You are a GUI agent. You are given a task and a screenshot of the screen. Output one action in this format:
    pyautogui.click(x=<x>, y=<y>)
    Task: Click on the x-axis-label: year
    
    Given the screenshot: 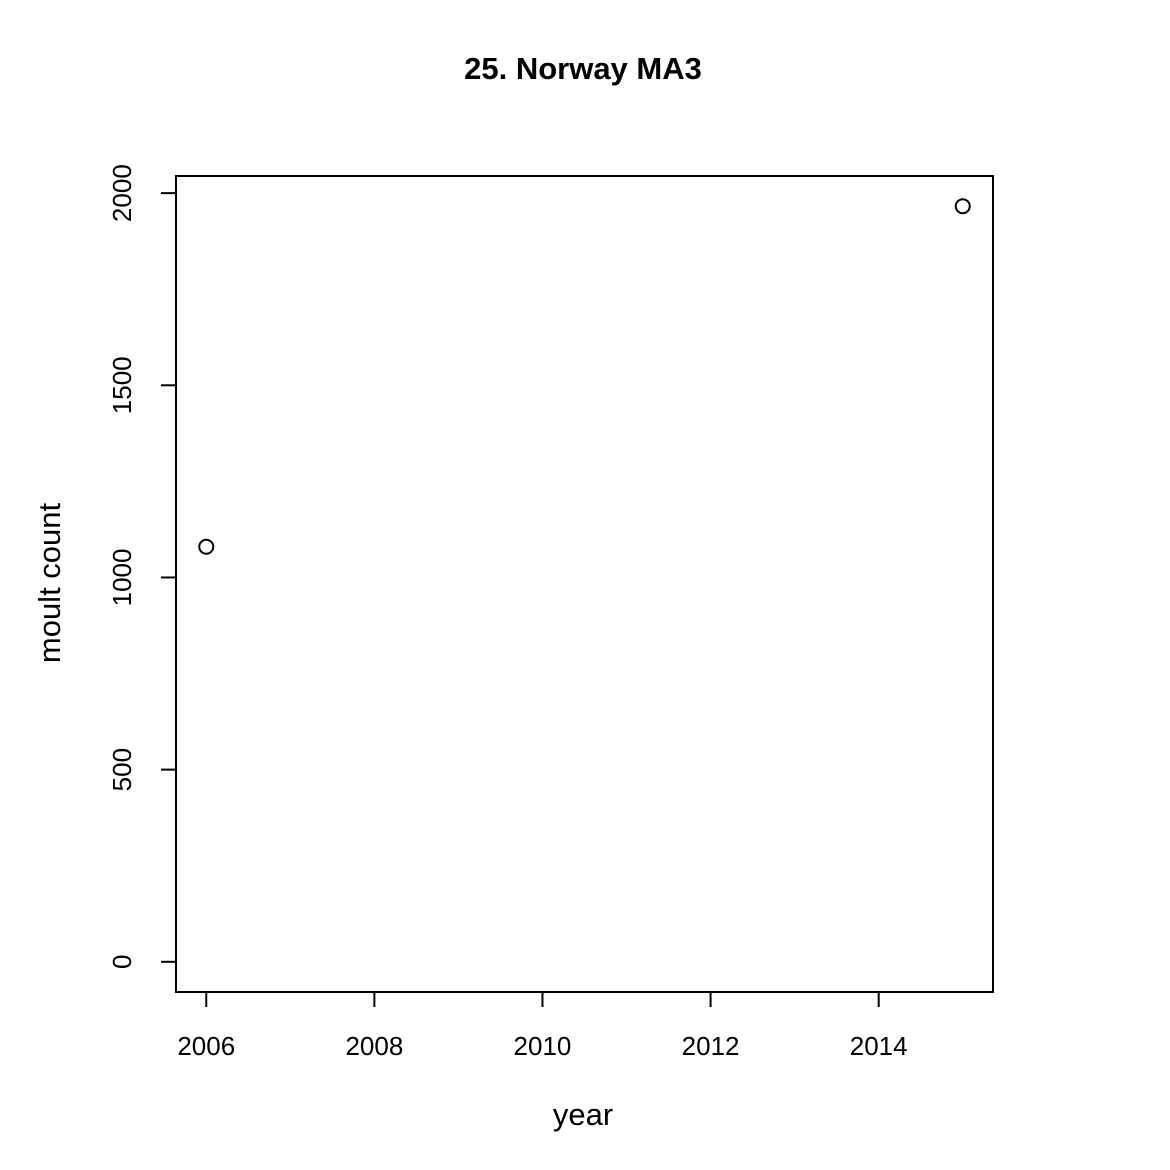 What is the action you would take?
    pyautogui.click(x=583, y=1114)
    